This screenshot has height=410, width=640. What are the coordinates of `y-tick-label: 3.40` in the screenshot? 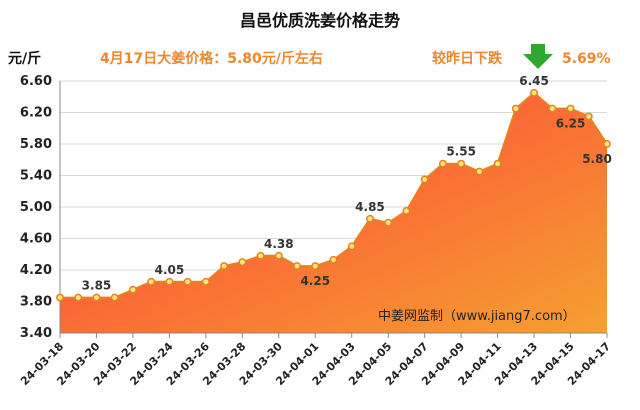 It's located at (36, 333).